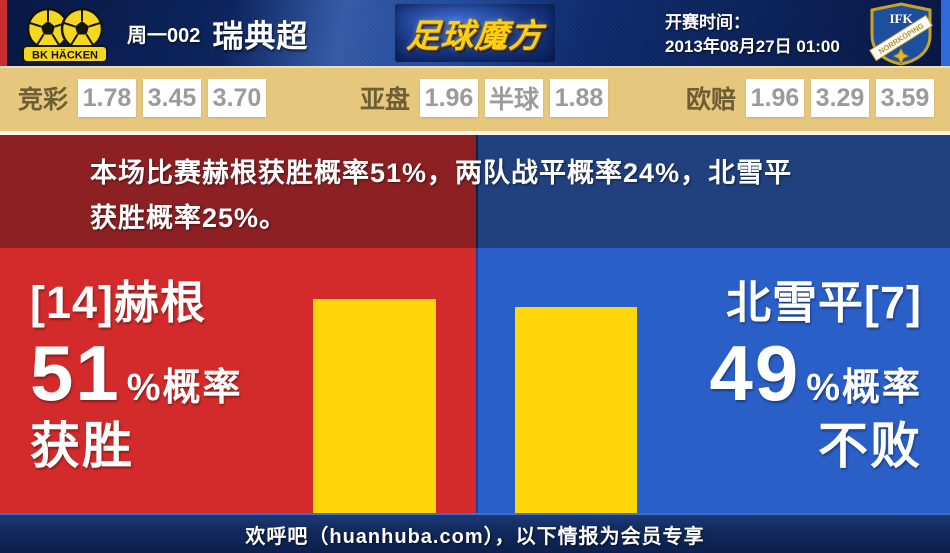  I want to click on away-team-name: 北雪平[7], so click(824, 302).